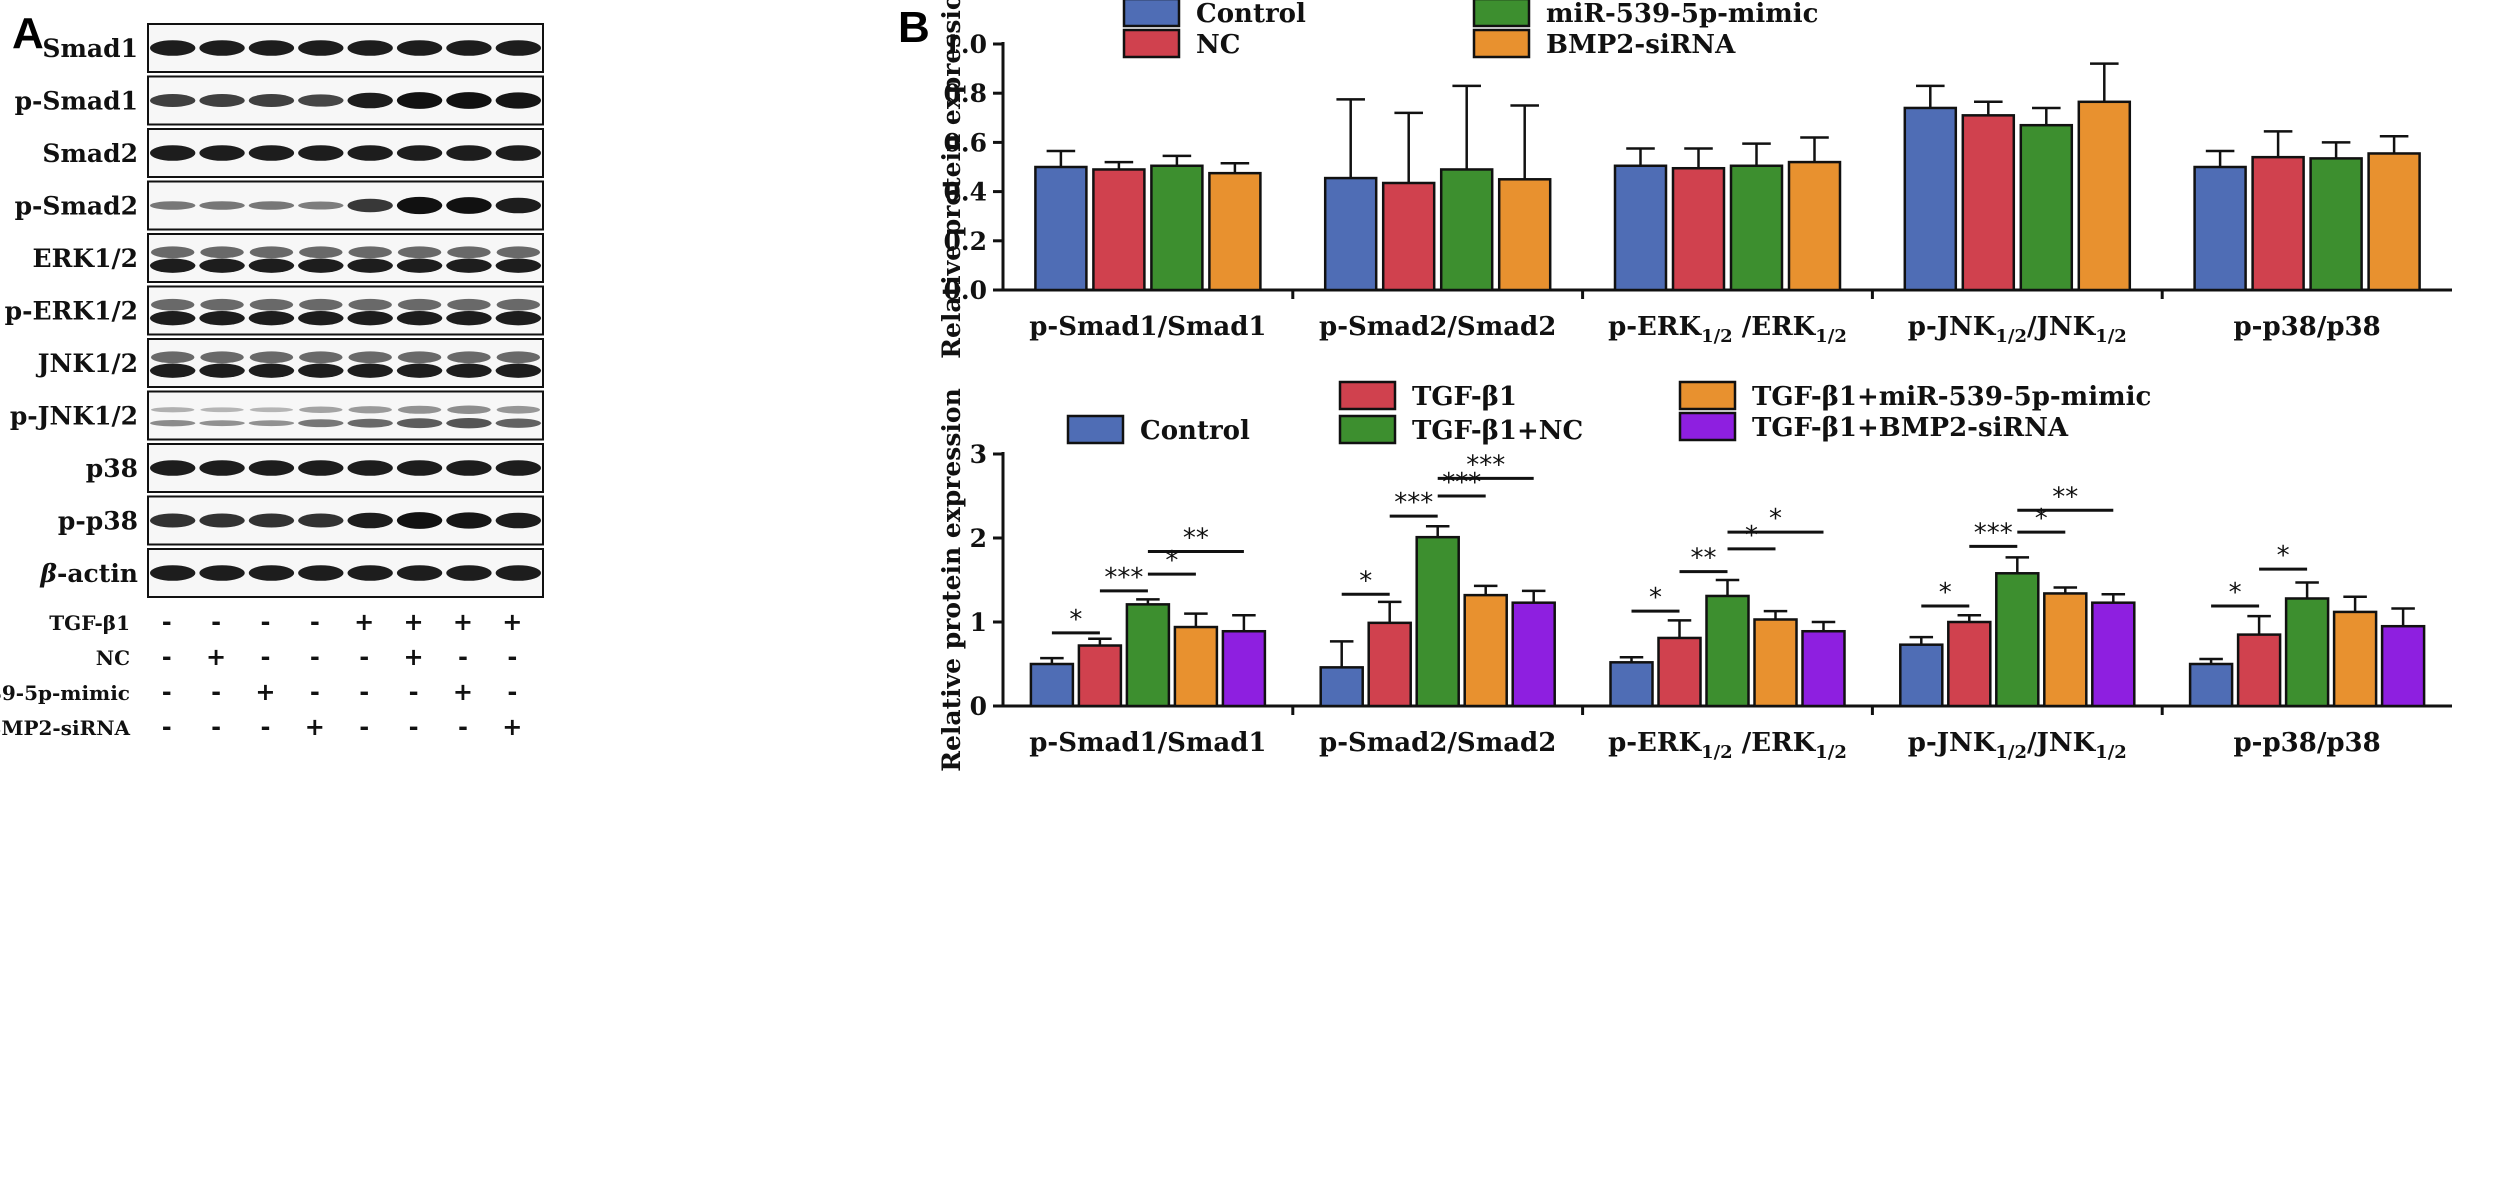 This screenshot has height=1190, width=2500. I want to click on y-tick-label: 0.8, so click(966, 93).